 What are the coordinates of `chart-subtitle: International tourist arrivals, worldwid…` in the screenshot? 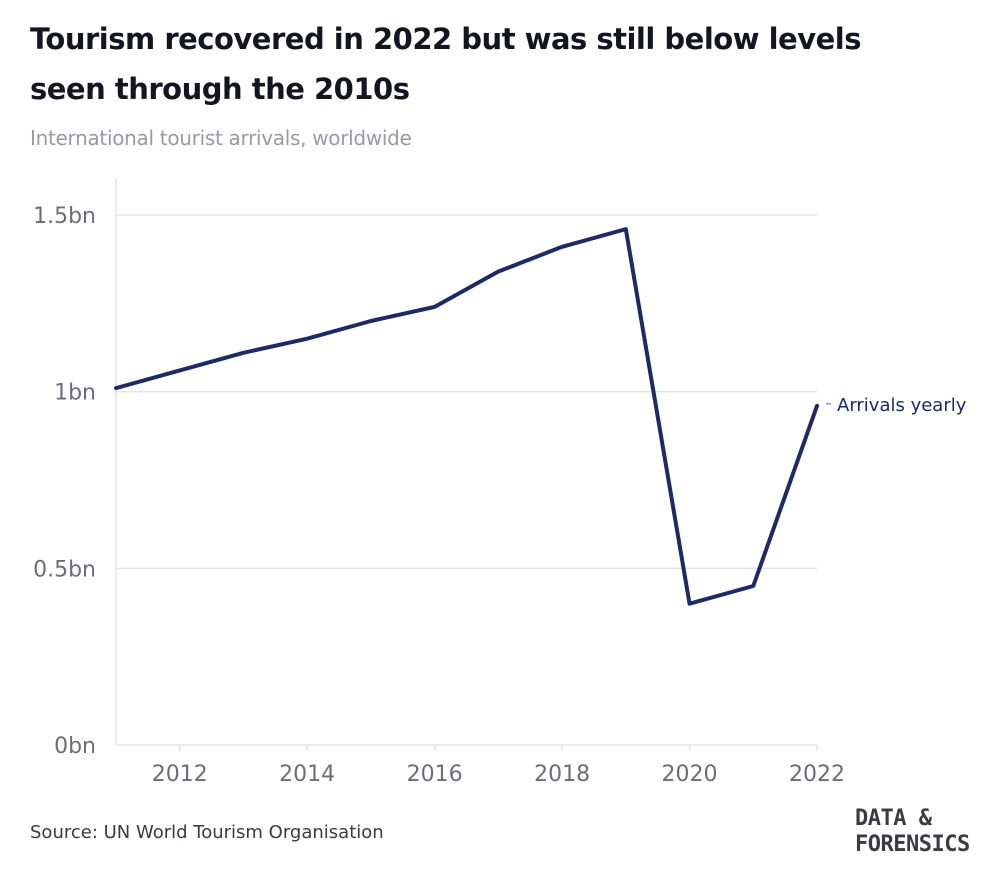 It's located at (221, 138).